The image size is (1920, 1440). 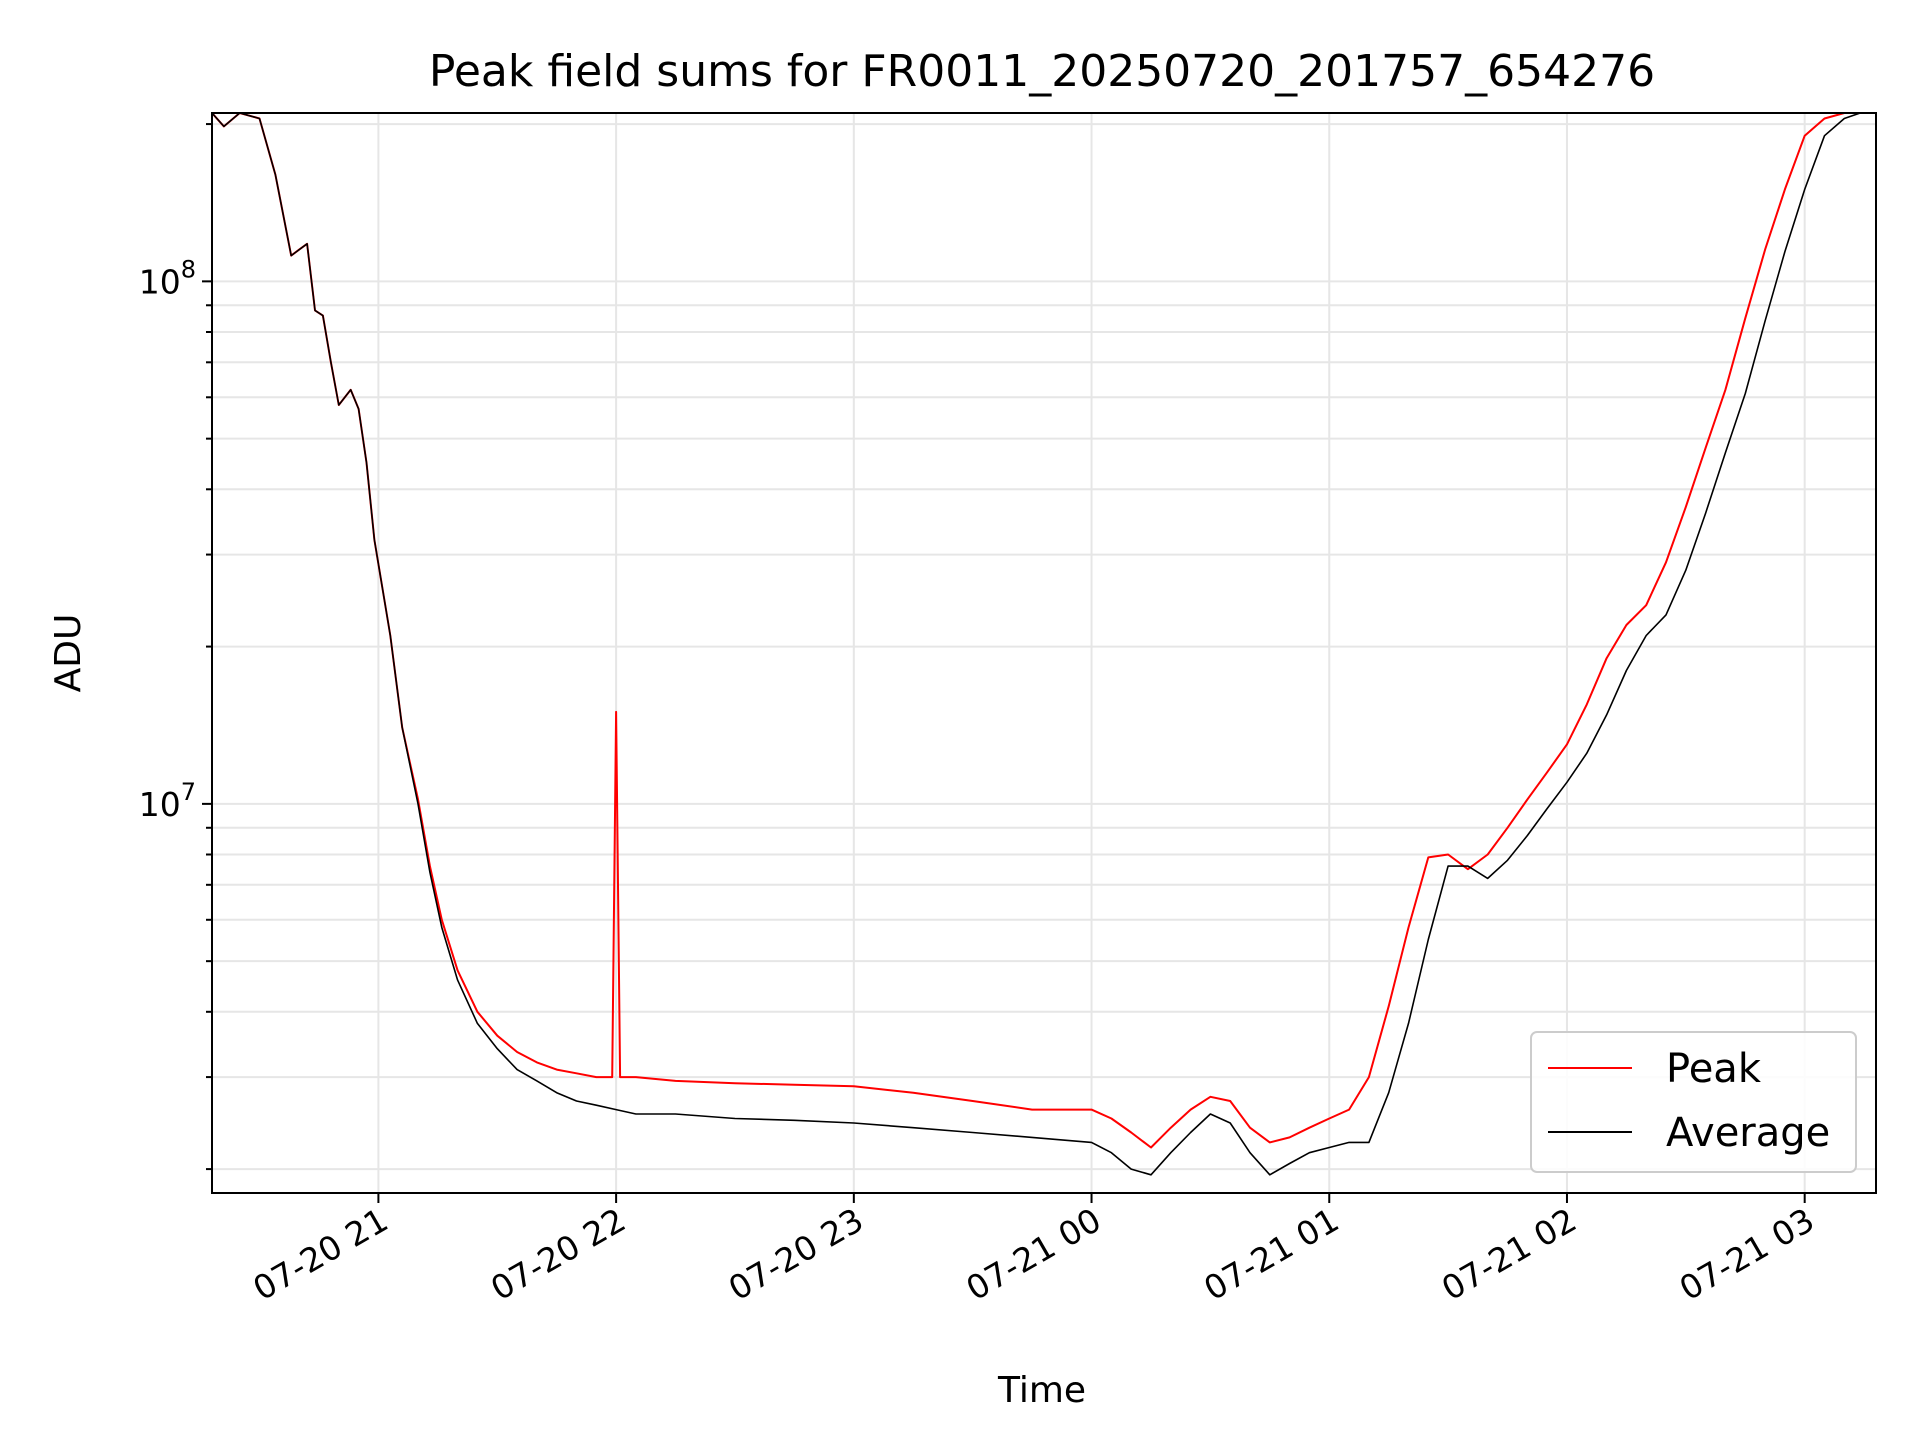 What do you see at coordinates (175, 647) in the screenshot?
I see `y-axis-ticks: 10⁷ 10⁸` at bounding box center [175, 647].